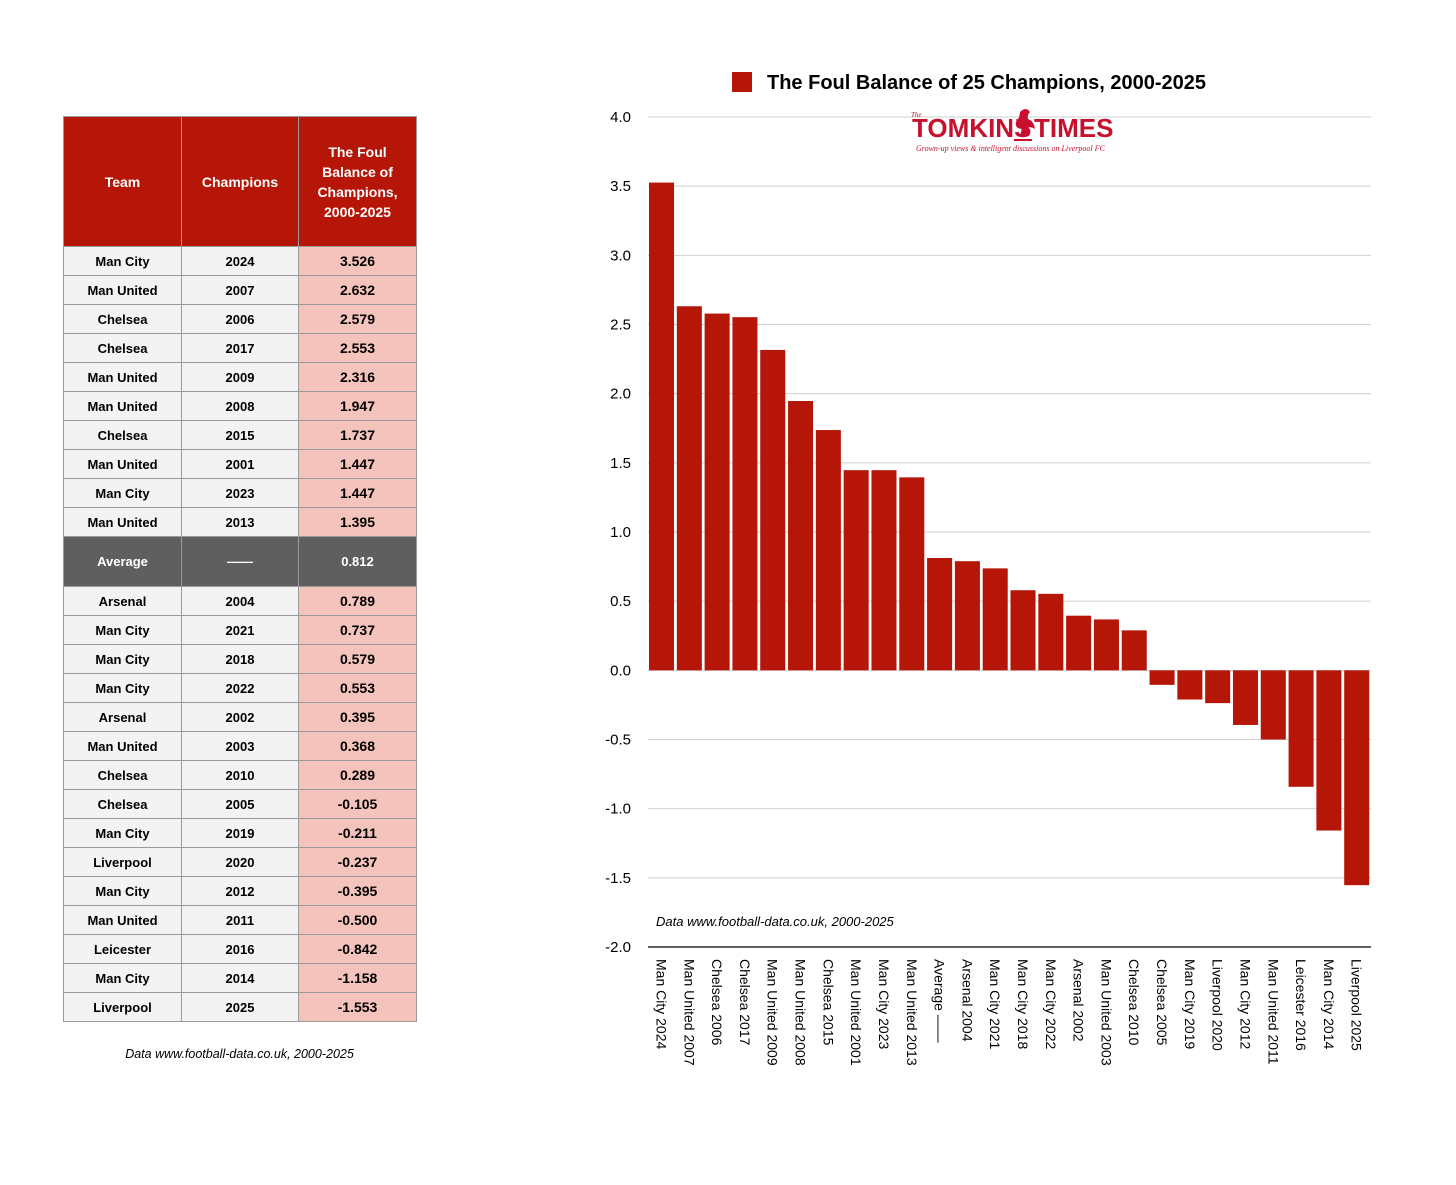 The image size is (1456, 1185). Describe the element at coordinates (618, 740) in the screenshot. I see `y-tick-label: -0.5` at that location.